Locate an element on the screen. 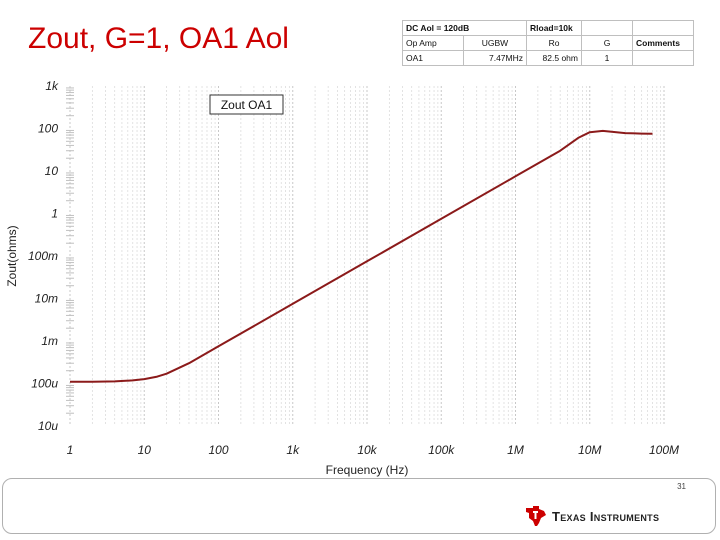 The height and width of the screenshot is (540, 720). x-tick-label: 10 is located at coordinates (145, 450).